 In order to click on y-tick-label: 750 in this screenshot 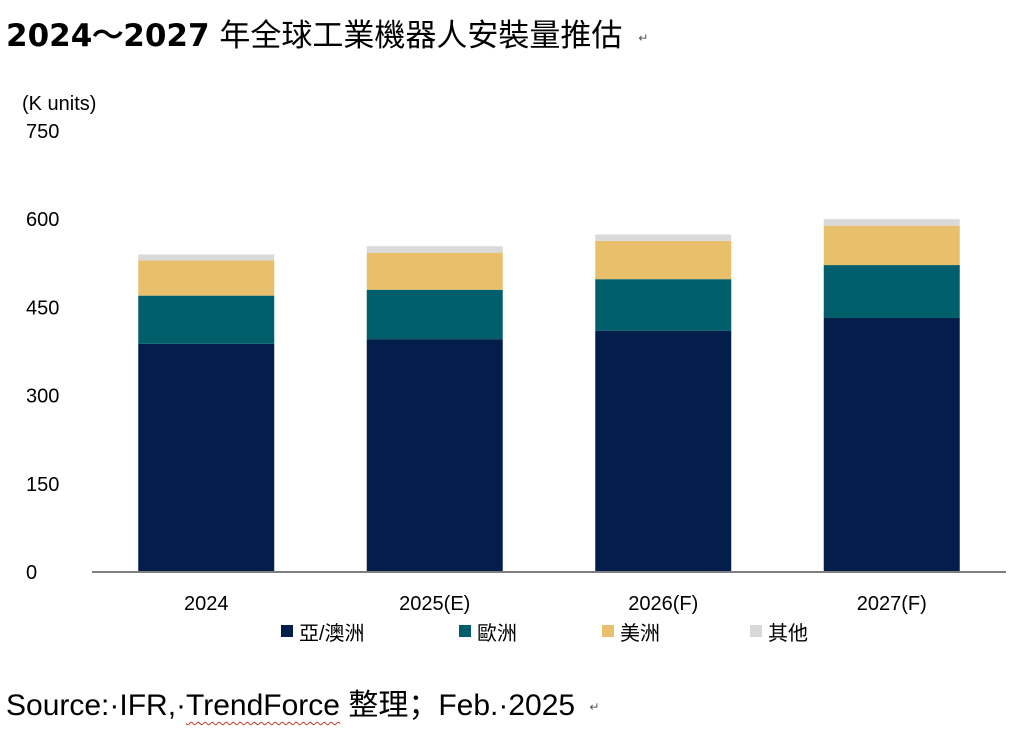, I will do `click(42, 132)`.